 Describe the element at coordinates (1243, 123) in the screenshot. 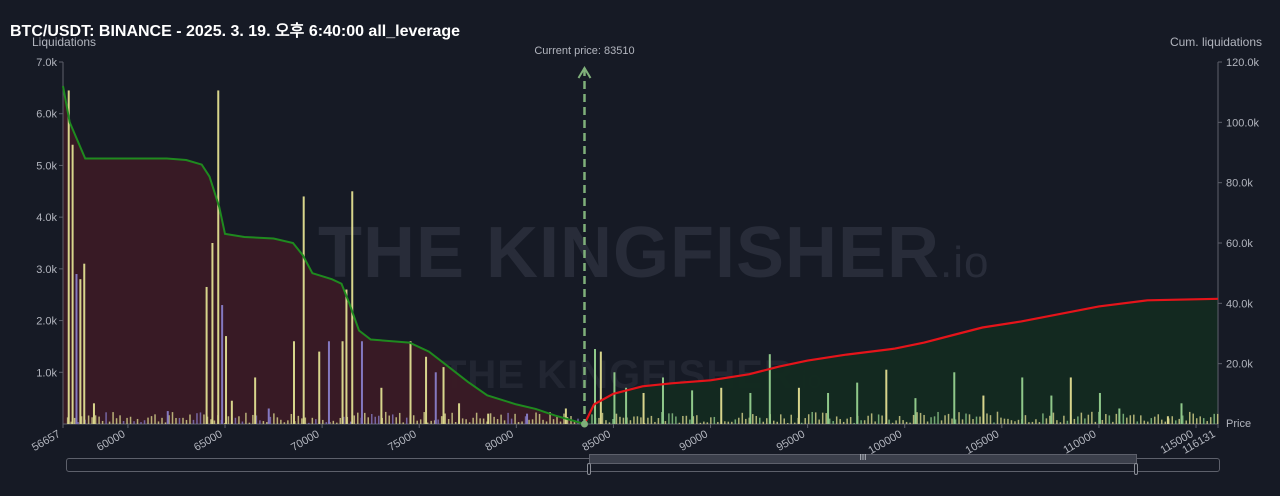

I see `y2-tick-label: 100.0k` at that location.